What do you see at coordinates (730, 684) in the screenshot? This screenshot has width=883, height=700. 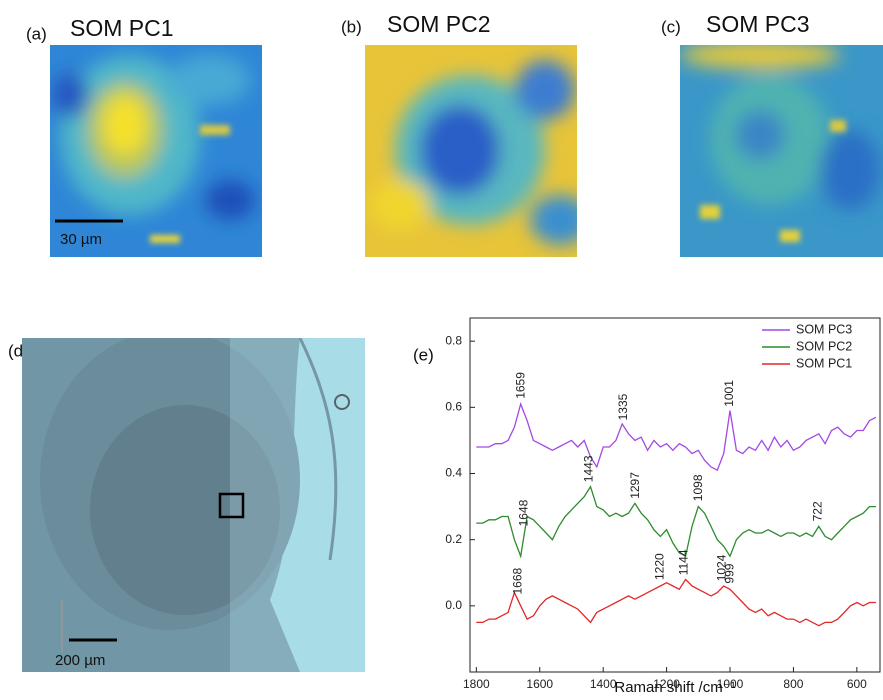 I see `x-tick-label: 1000` at bounding box center [730, 684].